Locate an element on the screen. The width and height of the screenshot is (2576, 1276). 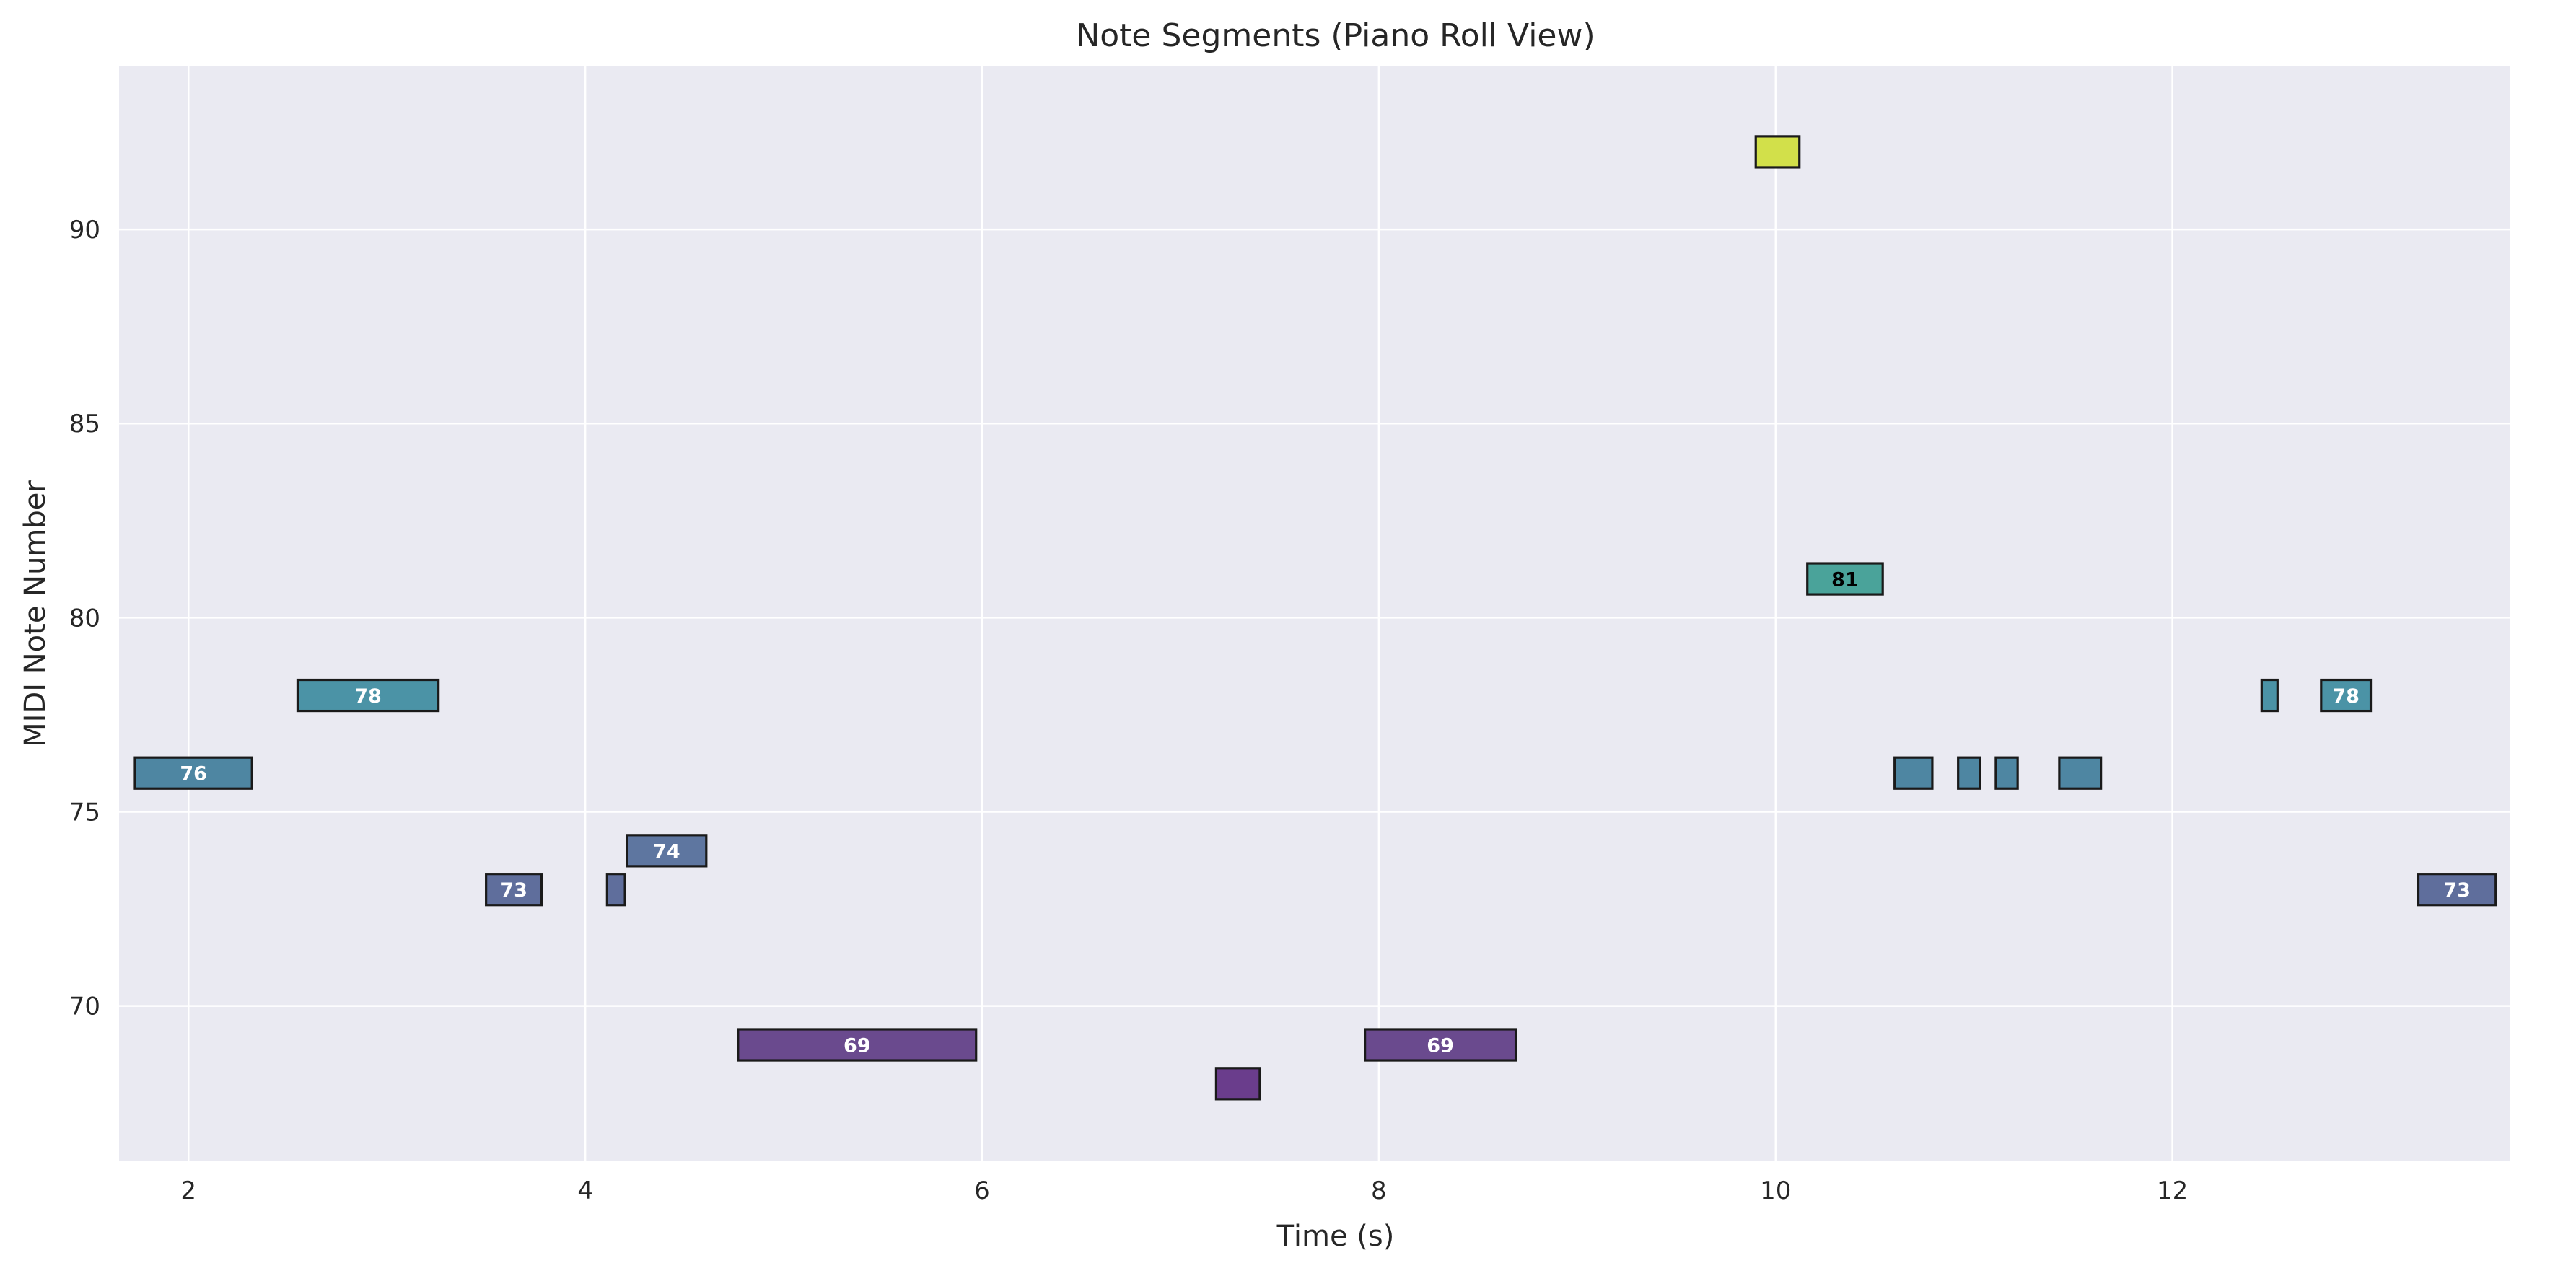
y-tick-label: 80 is located at coordinates (84, 618).